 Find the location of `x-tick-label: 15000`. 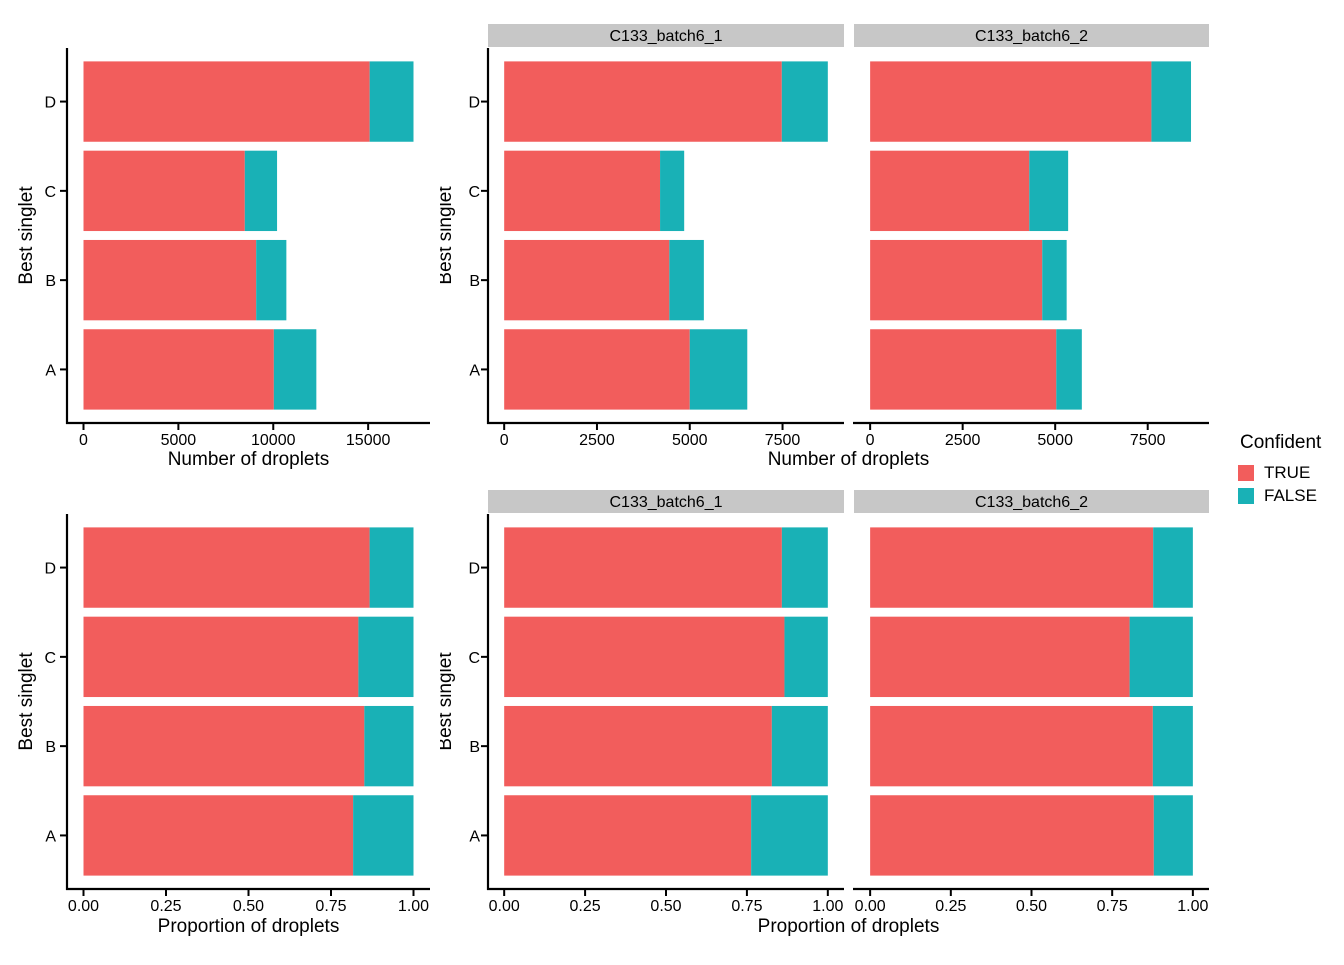

x-tick-label: 15000 is located at coordinates (368, 440).